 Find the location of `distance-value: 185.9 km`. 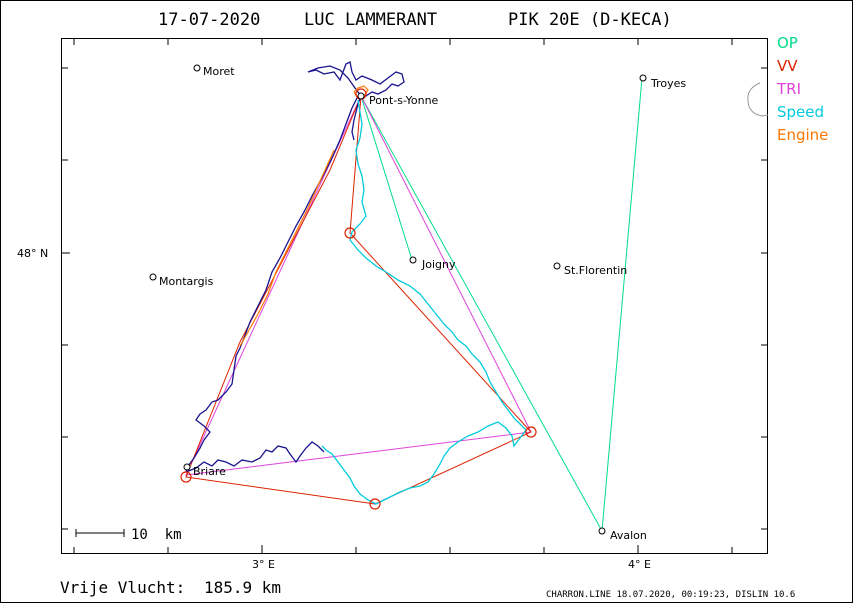

distance-value: 185.9 km is located at coordinates (242, 587).